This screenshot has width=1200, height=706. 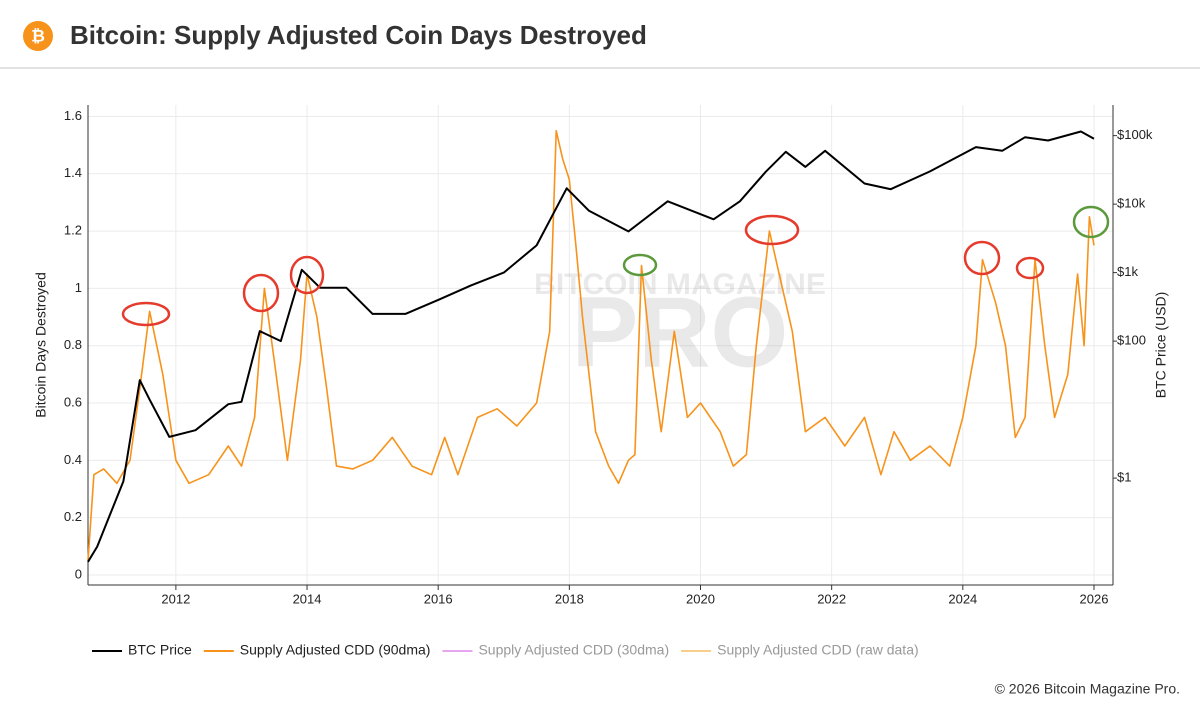 I want to click on y-tick-label: 0, so click(x=78, y=573).